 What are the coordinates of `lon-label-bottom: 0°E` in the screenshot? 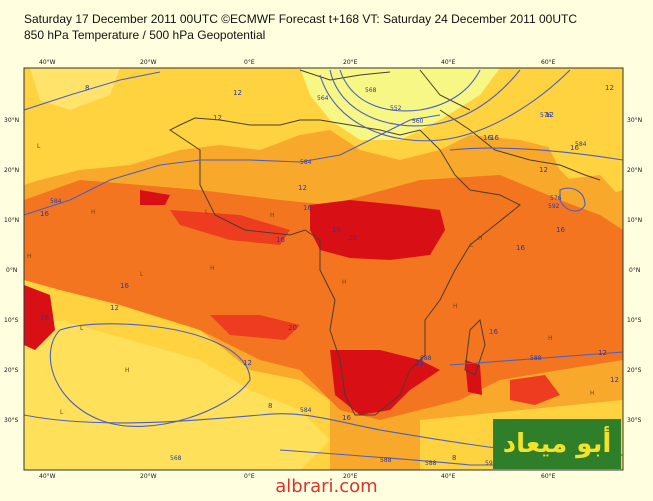 It's located at (249, 476).